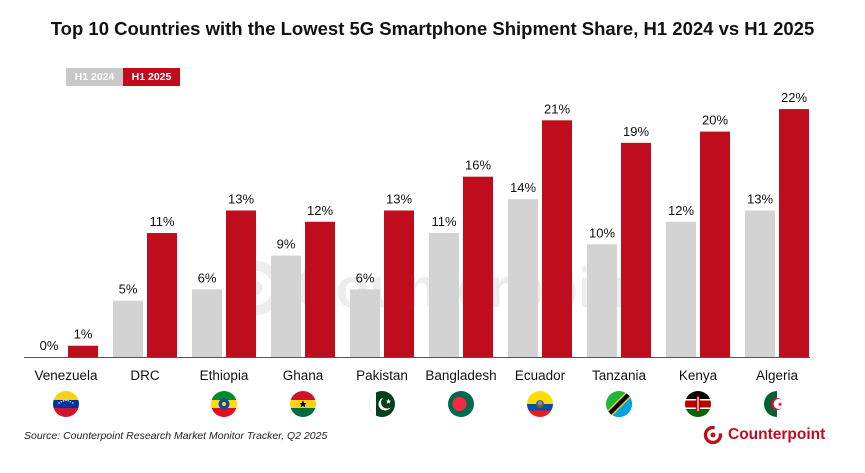  Describe the element at coordinates (777, 375) in the screenshot. I see `x-tick-label-algeria: Algeria` at that location.